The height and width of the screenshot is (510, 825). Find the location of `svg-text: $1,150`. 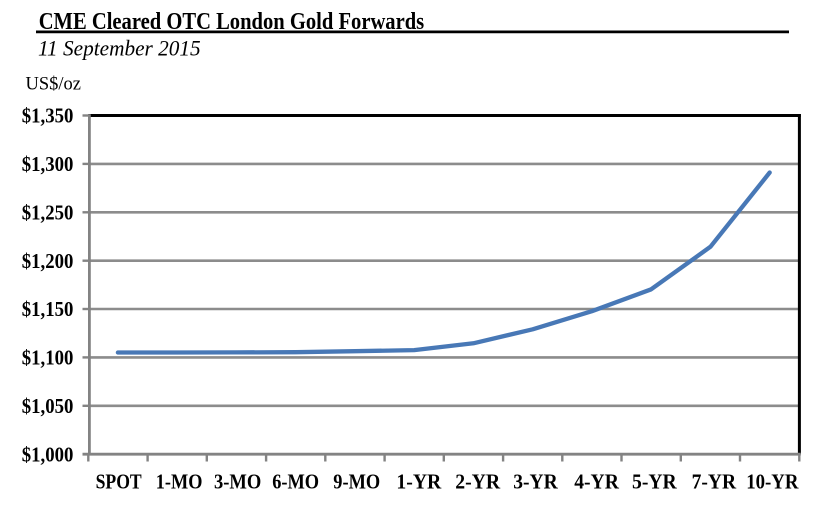

svg-text: $1,150 is located at coordinates (48, 309).